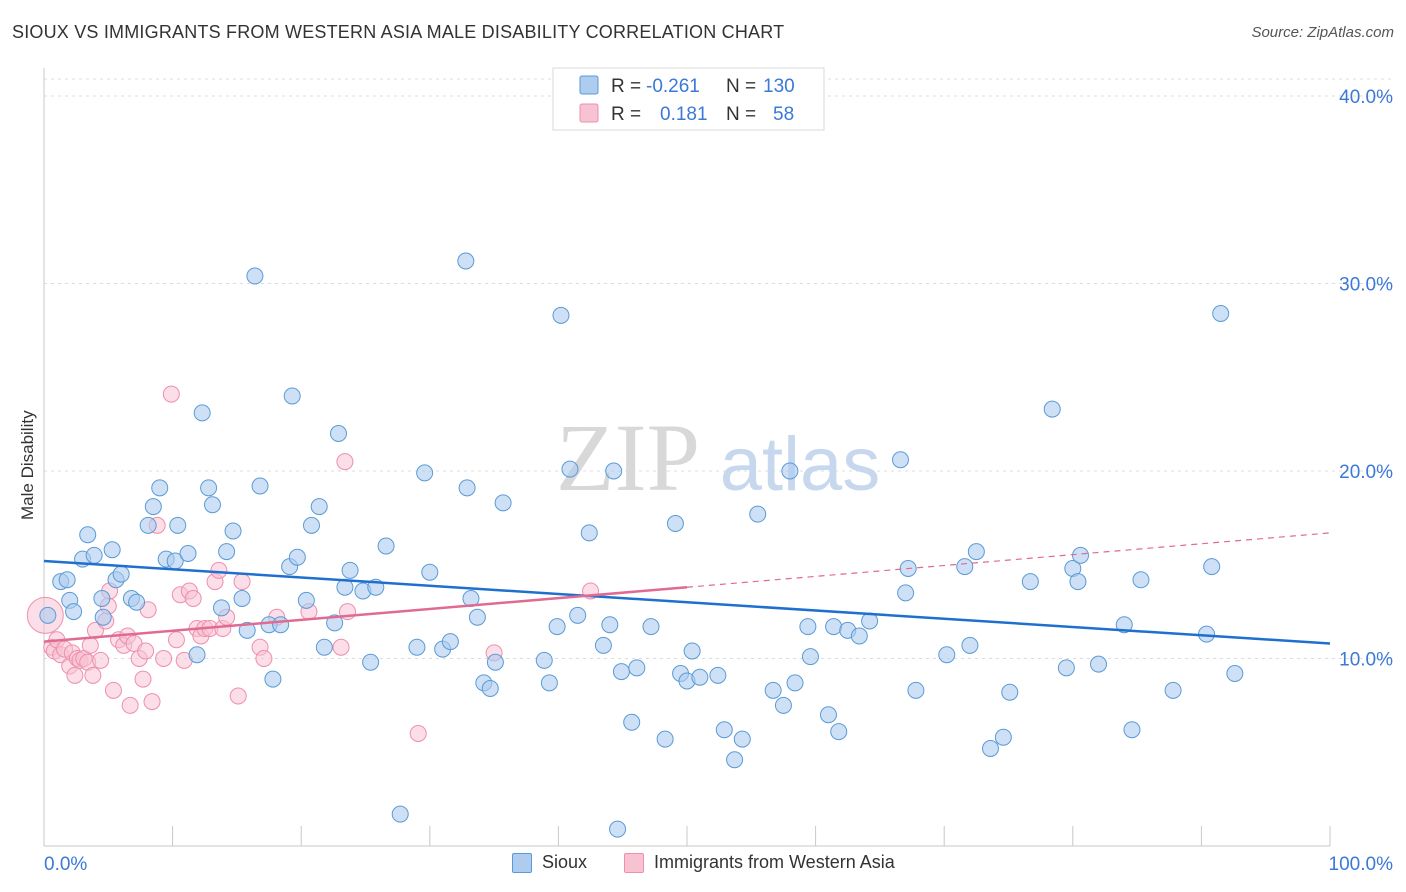 The height and width of the screenshot is (892, 1406). Describe the element at coordinates (628, 457) in the screenshot. I see `watermark-zip: ZIP` at that location.